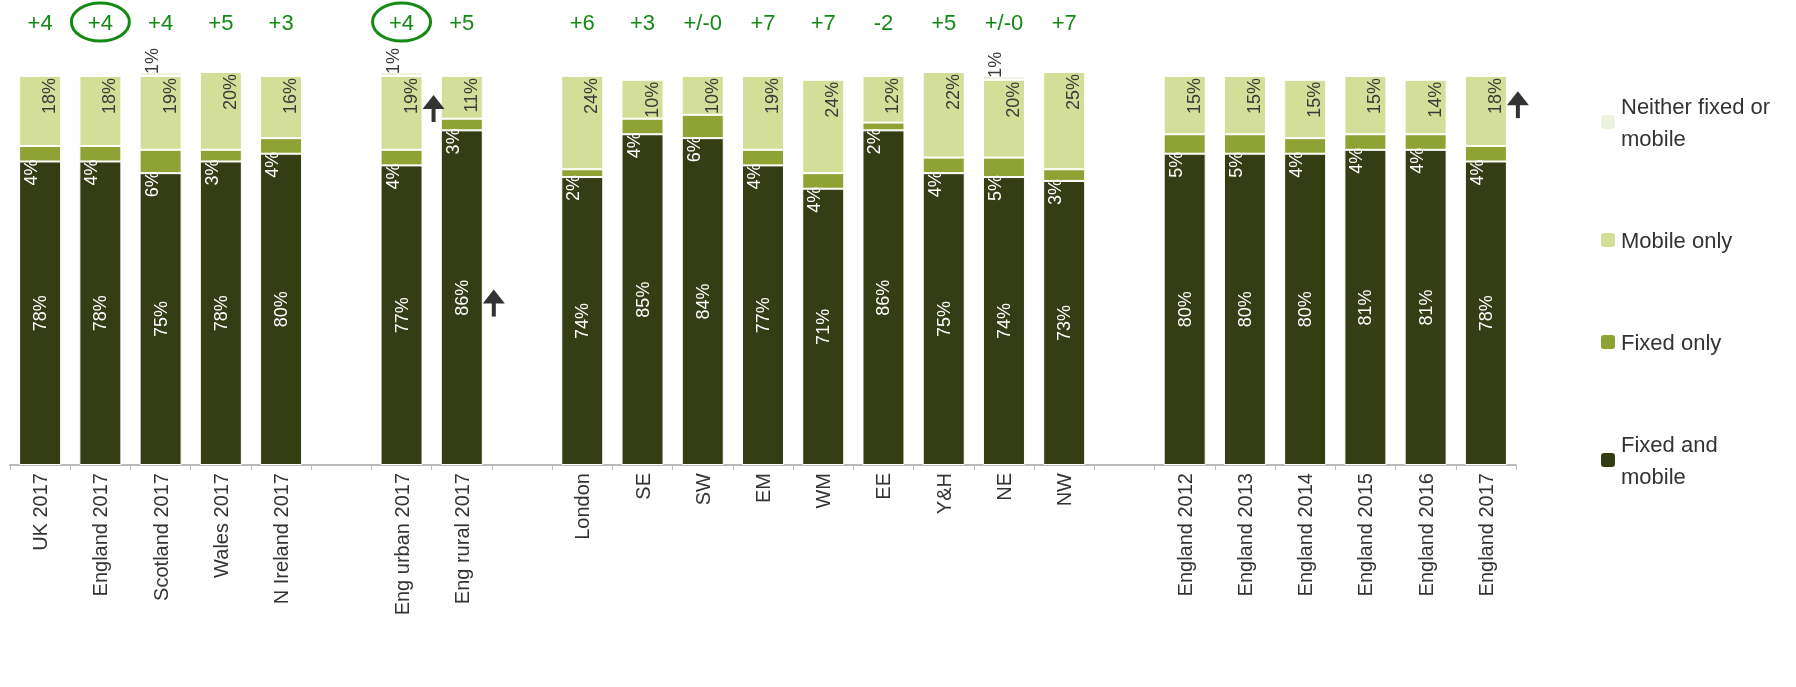 Image resolution: width=1796 pixels, height=687 pixels. Describe the element at coordinates (401, 544) in the screenshot. I see `x-tick-label: Eng urban 2017` at that location.